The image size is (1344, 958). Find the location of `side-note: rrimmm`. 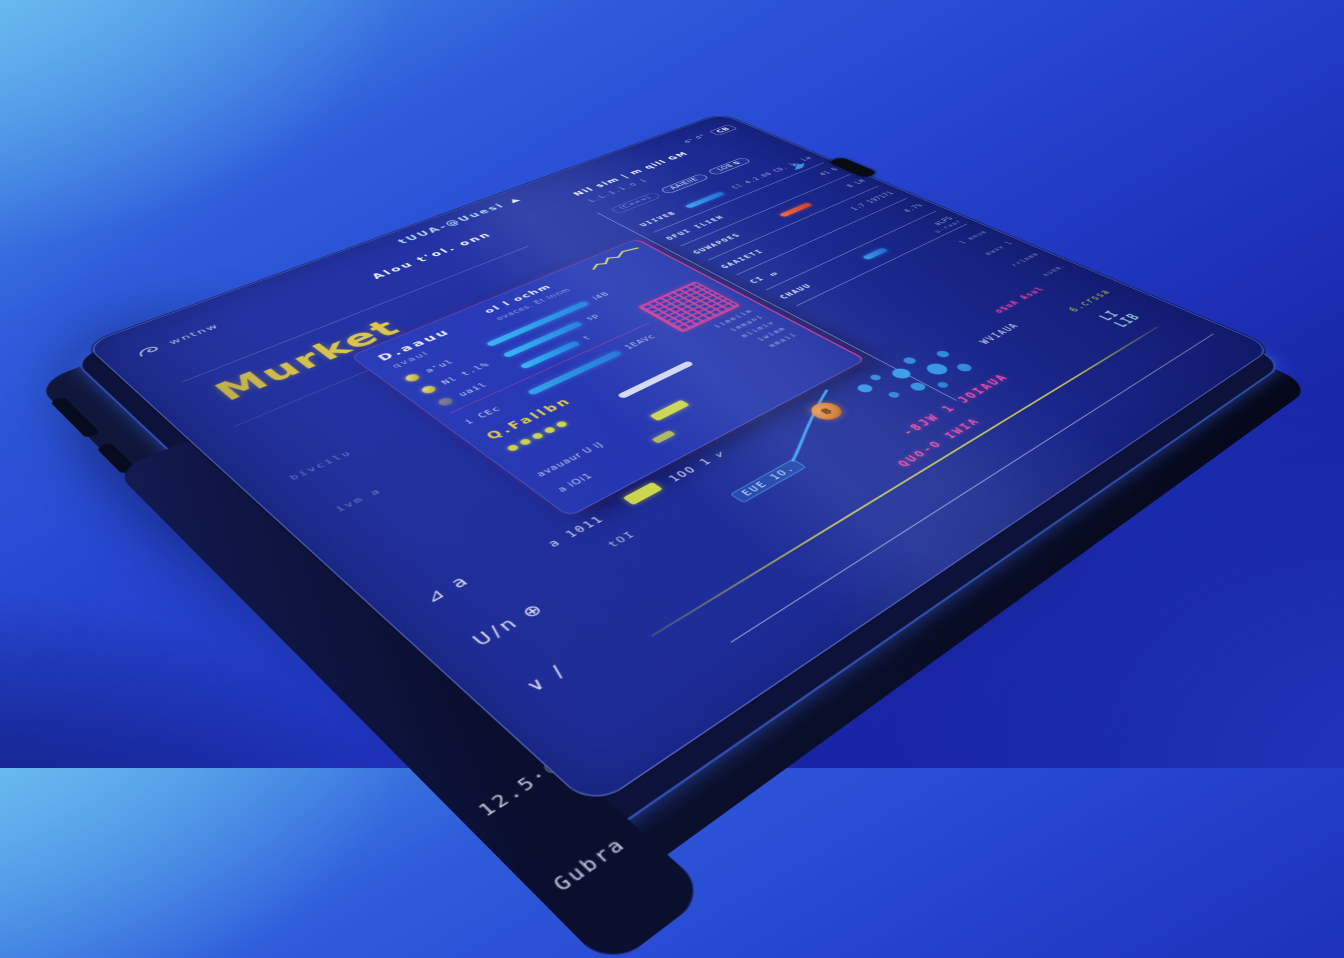

side-note: rrimmm is located at coordinates (1025, 259).